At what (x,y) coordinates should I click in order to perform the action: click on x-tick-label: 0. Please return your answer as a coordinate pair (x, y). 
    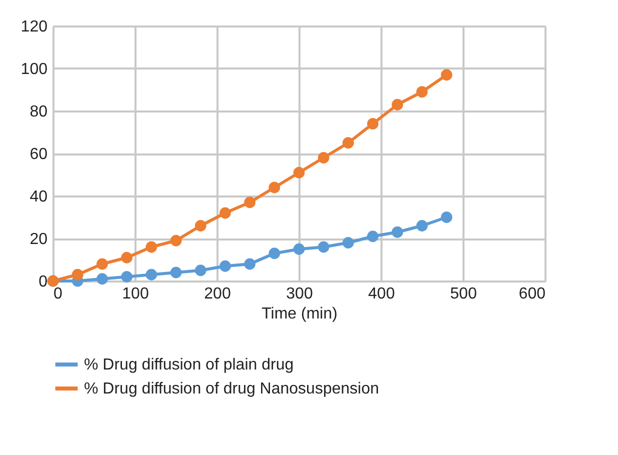
    Looking at the image, I should click on (58, 294).